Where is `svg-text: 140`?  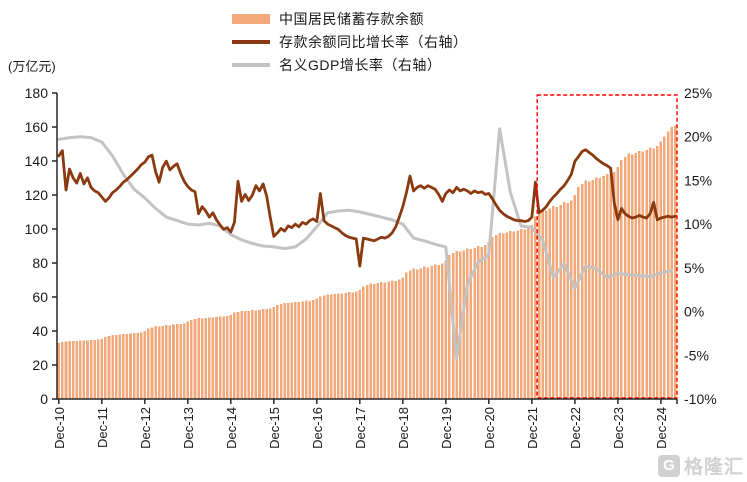 svg-text: 140 is located at coordinates (37, 161).